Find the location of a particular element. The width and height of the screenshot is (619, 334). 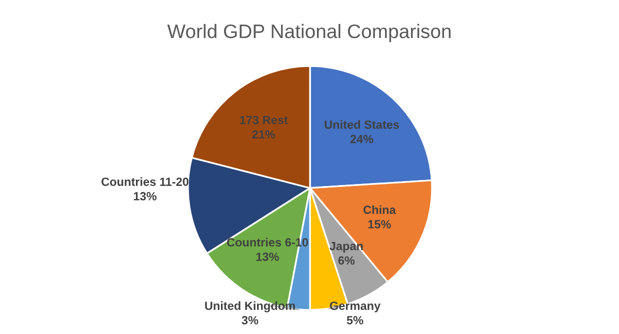

data-label: 24% is located at coordinates (362, 139).